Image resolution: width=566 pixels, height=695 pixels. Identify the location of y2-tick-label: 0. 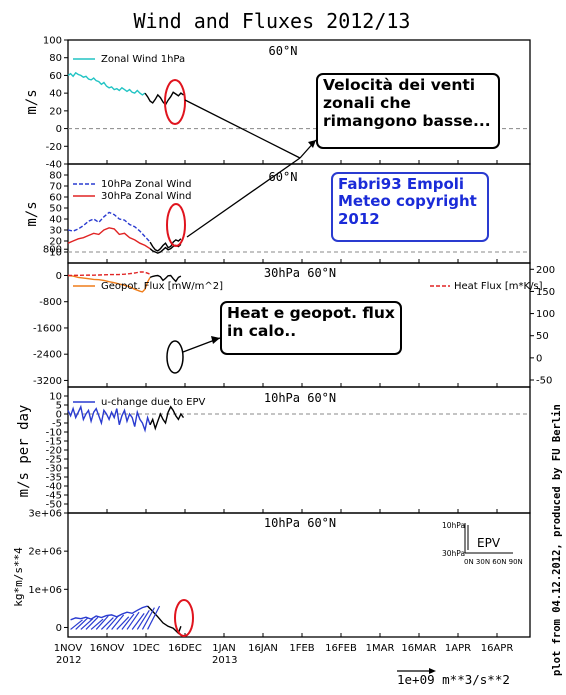
(539, 358).